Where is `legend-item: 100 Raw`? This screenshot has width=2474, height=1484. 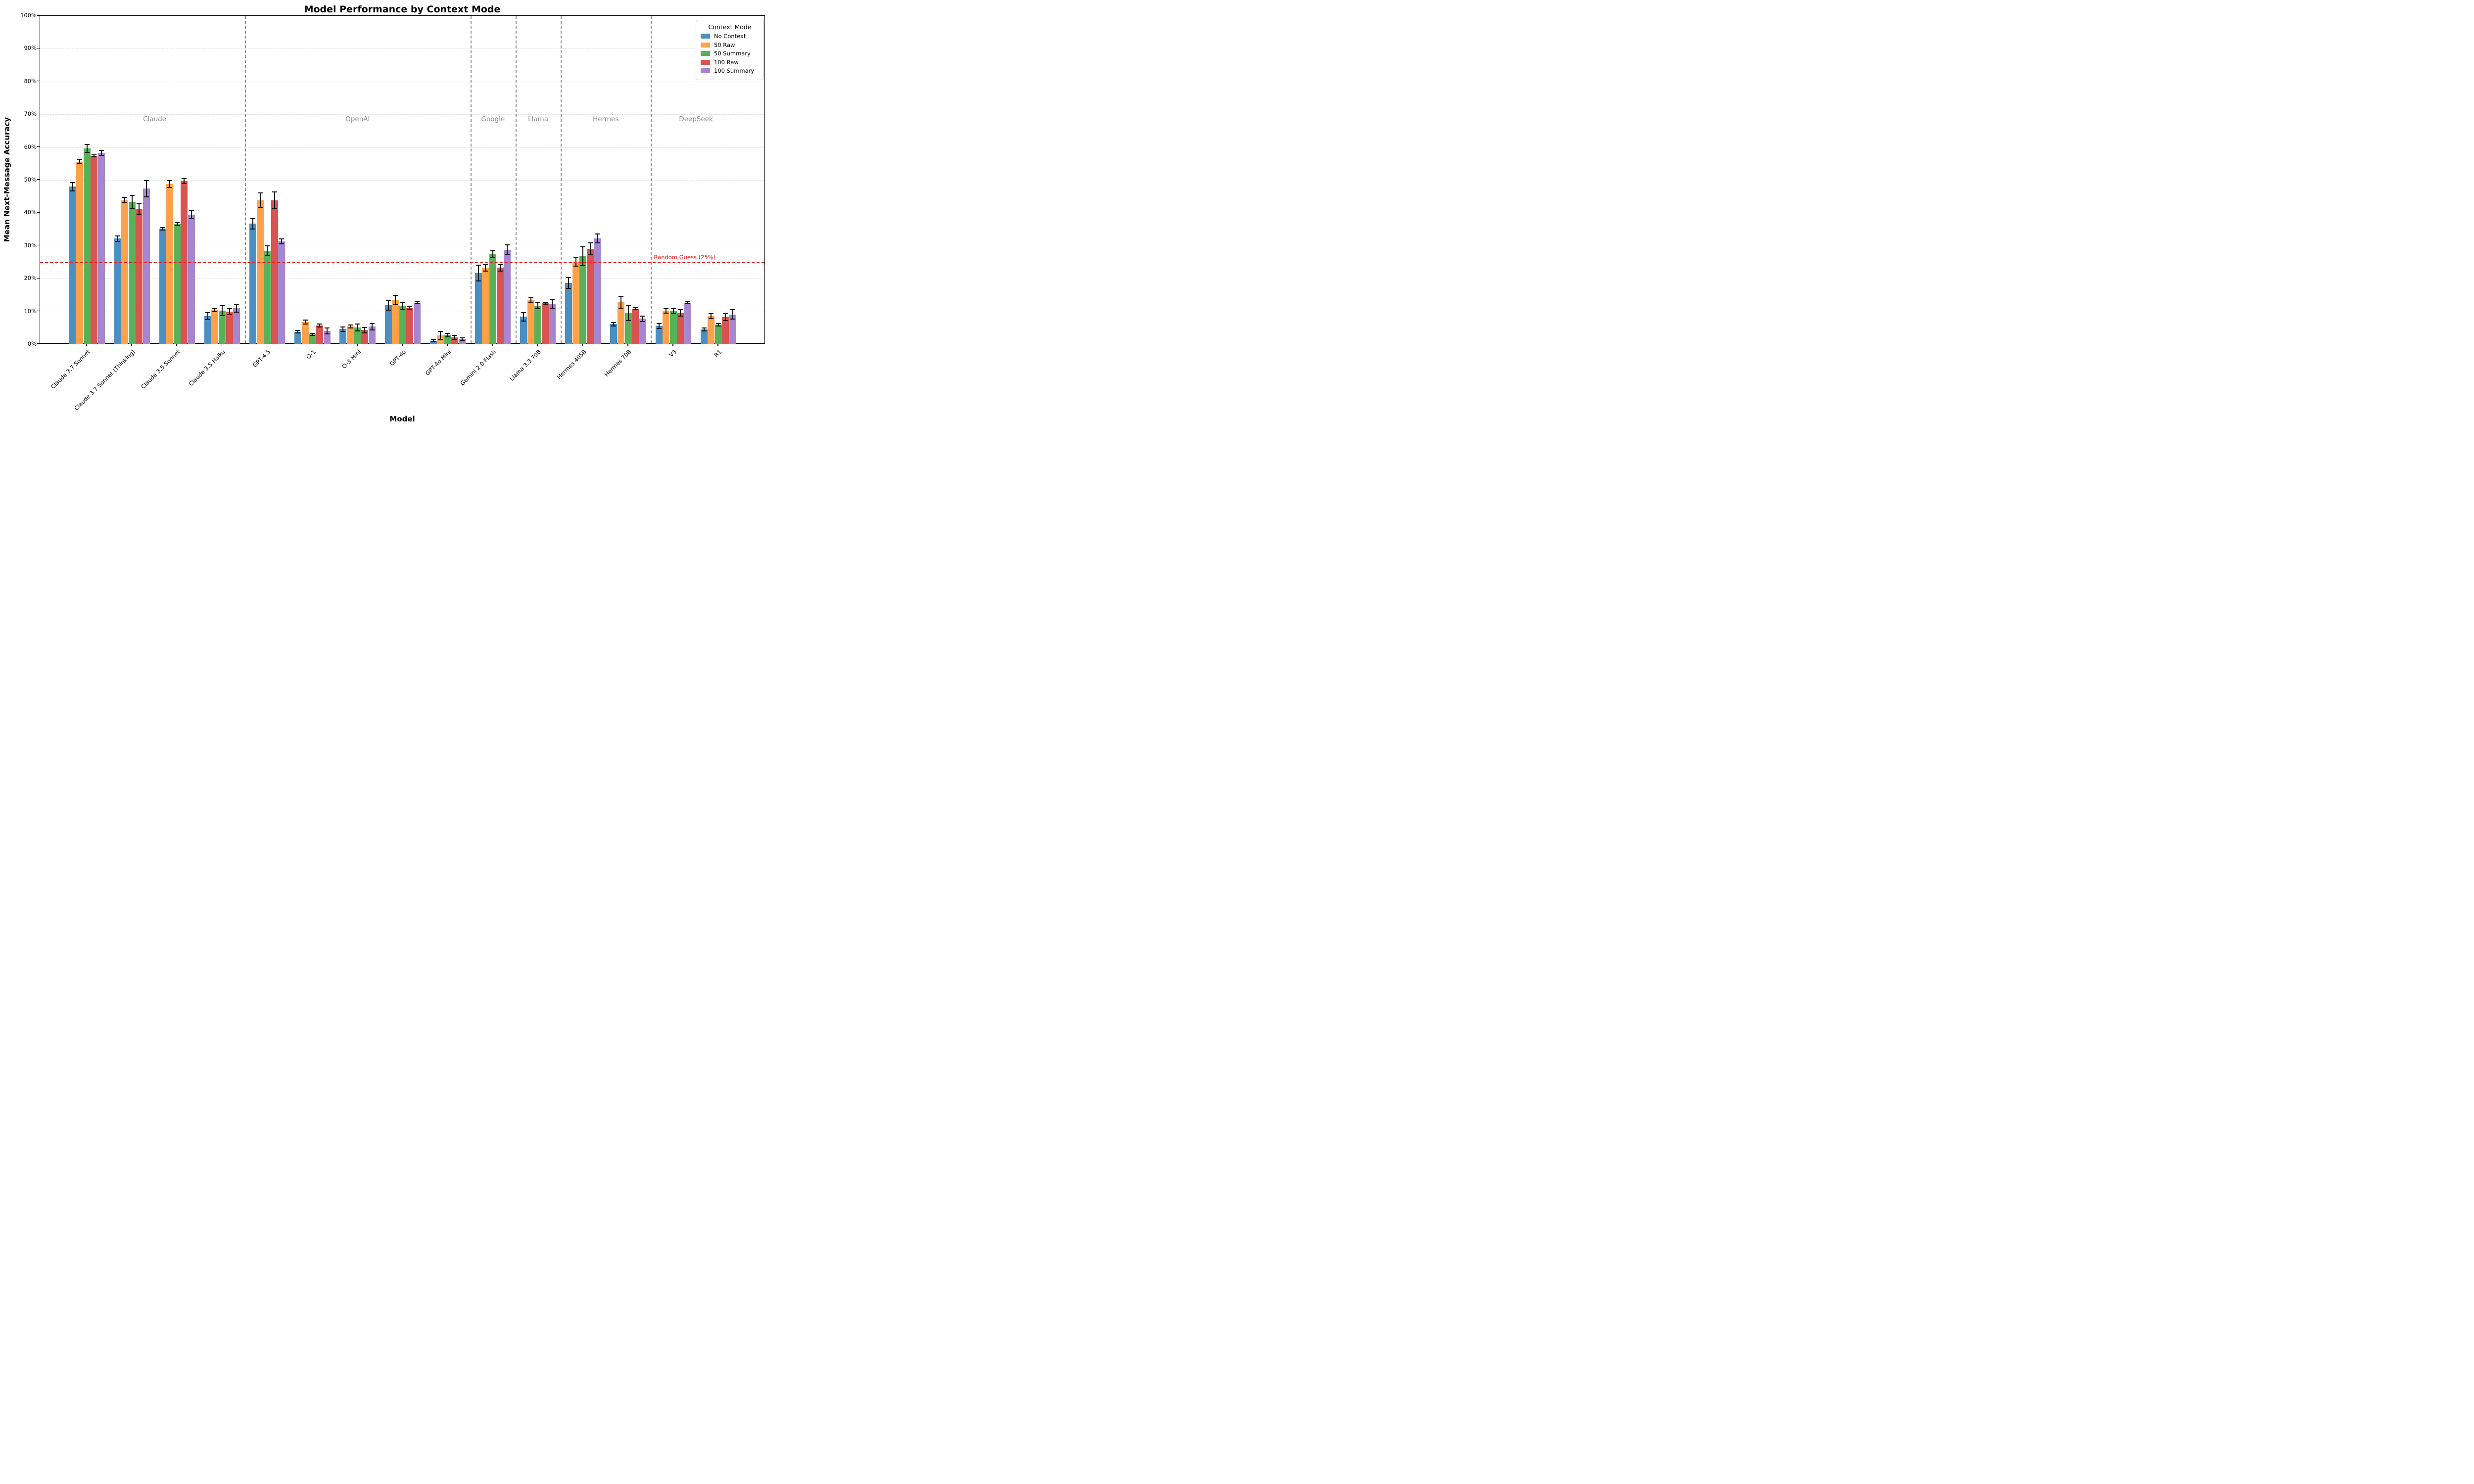 legend-item: 100 Raw is located at coordinates (730, 62).